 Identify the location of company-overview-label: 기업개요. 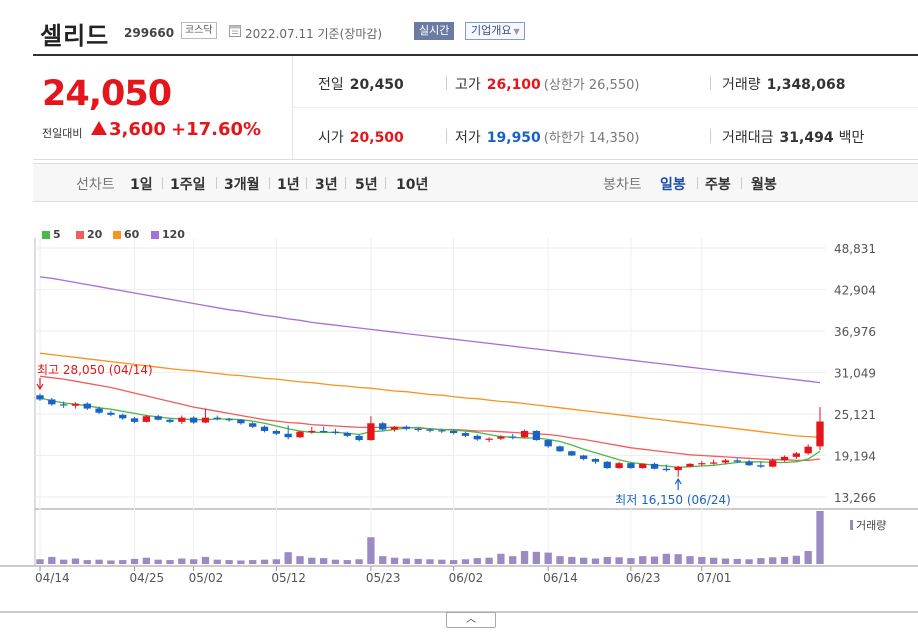
(491, 30).